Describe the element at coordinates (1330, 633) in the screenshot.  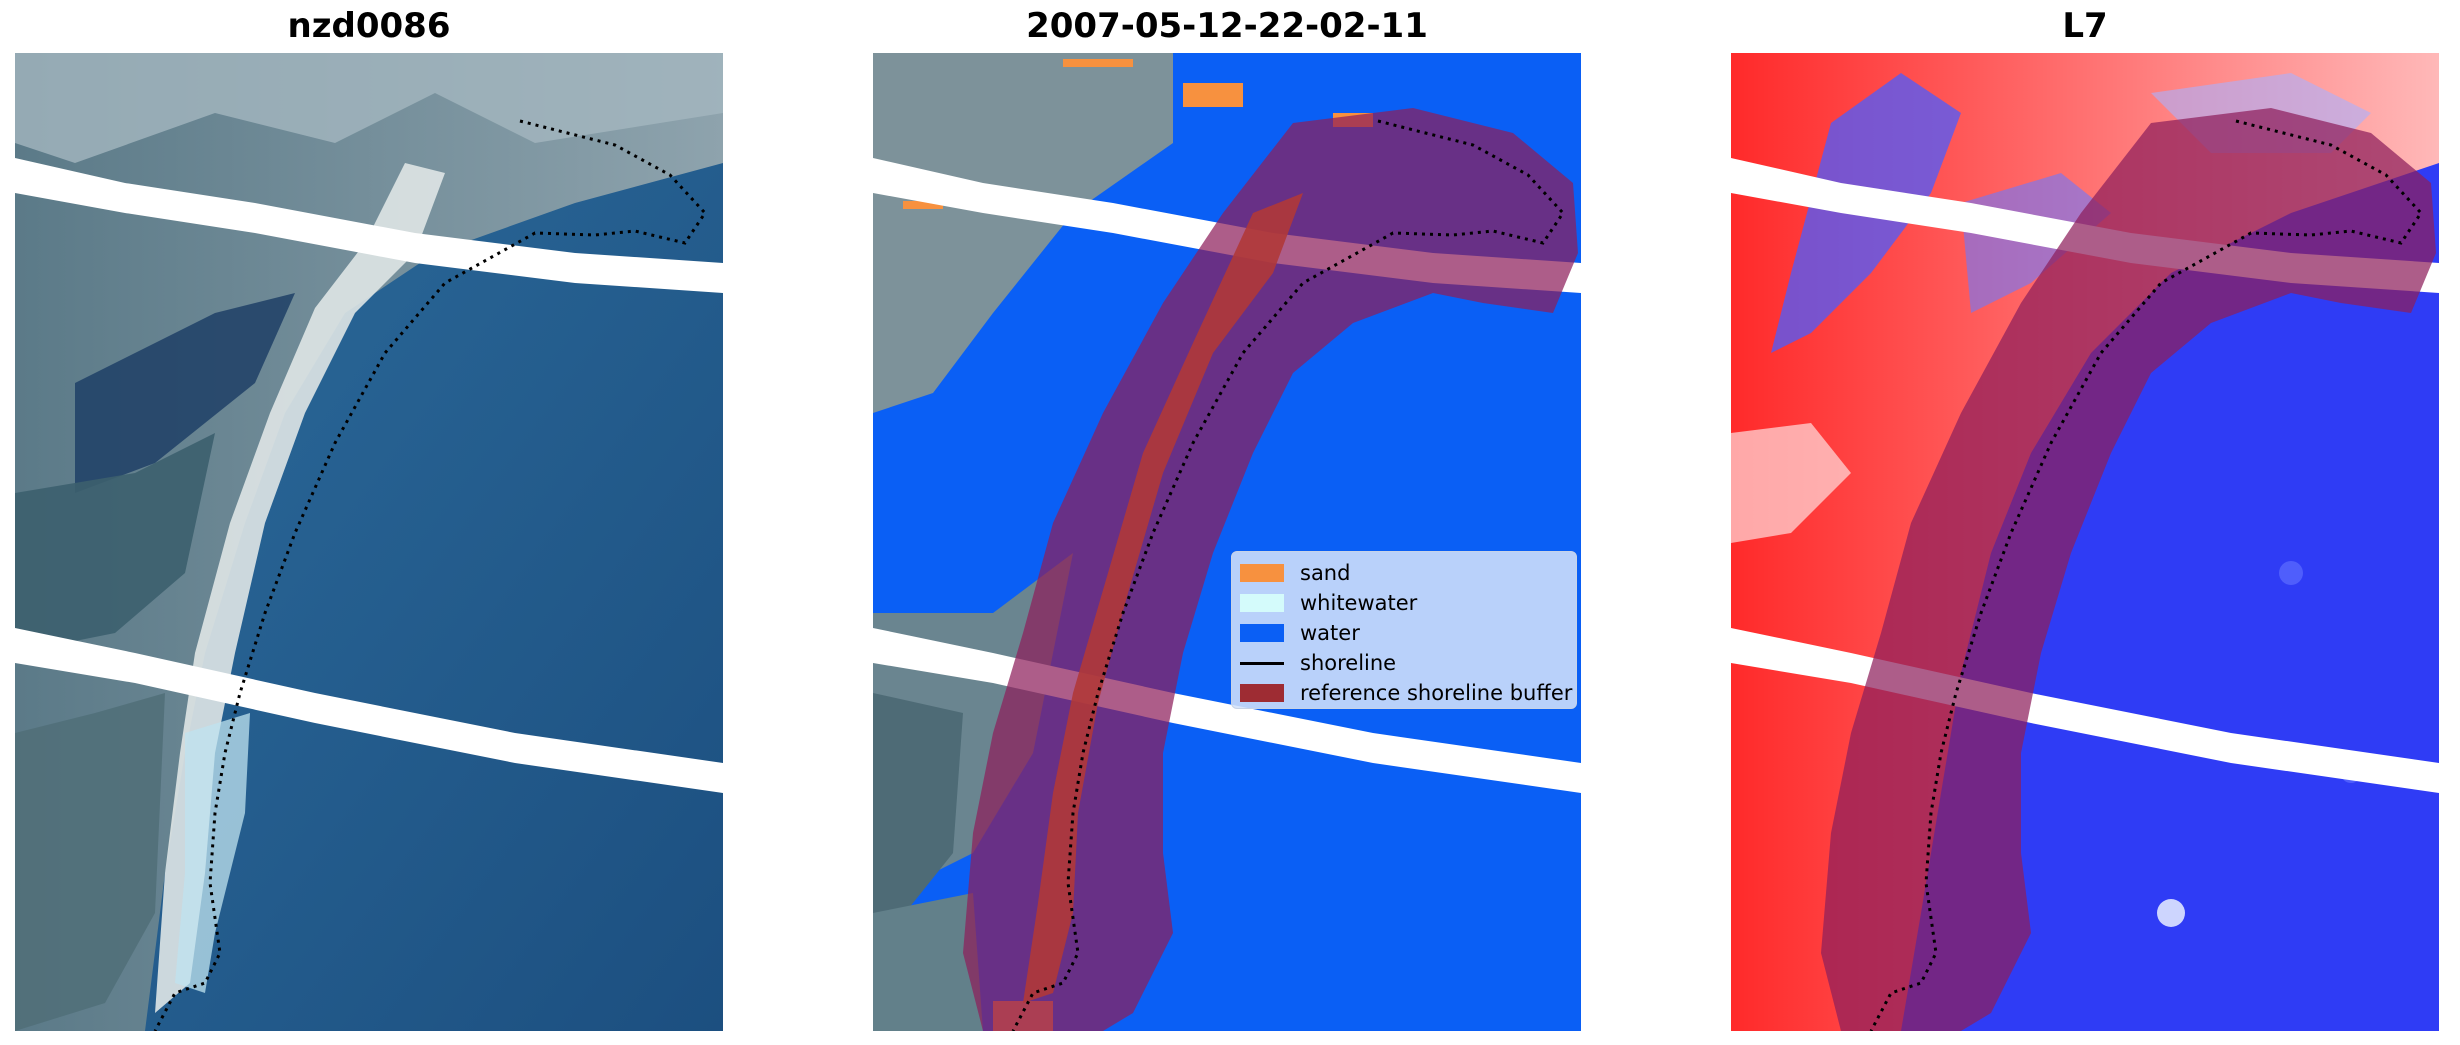
I see `legend-label: water` at that location.